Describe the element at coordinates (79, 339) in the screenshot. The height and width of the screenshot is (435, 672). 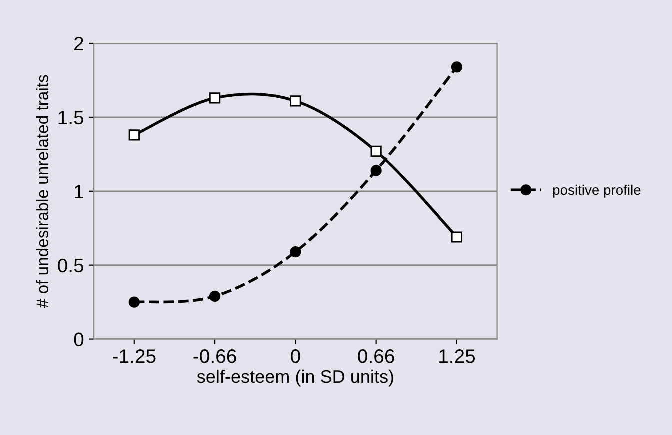
I see `y-tick-label: 0` at that location.